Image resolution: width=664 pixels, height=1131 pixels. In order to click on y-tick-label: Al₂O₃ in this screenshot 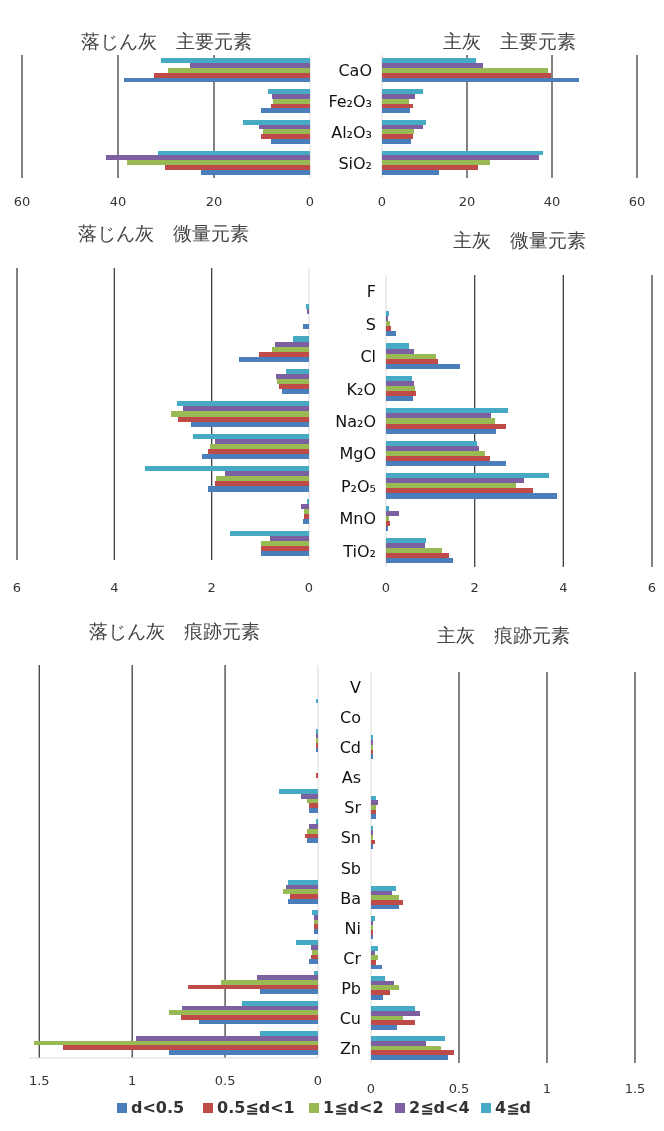, I will do `click(351, 132)`.